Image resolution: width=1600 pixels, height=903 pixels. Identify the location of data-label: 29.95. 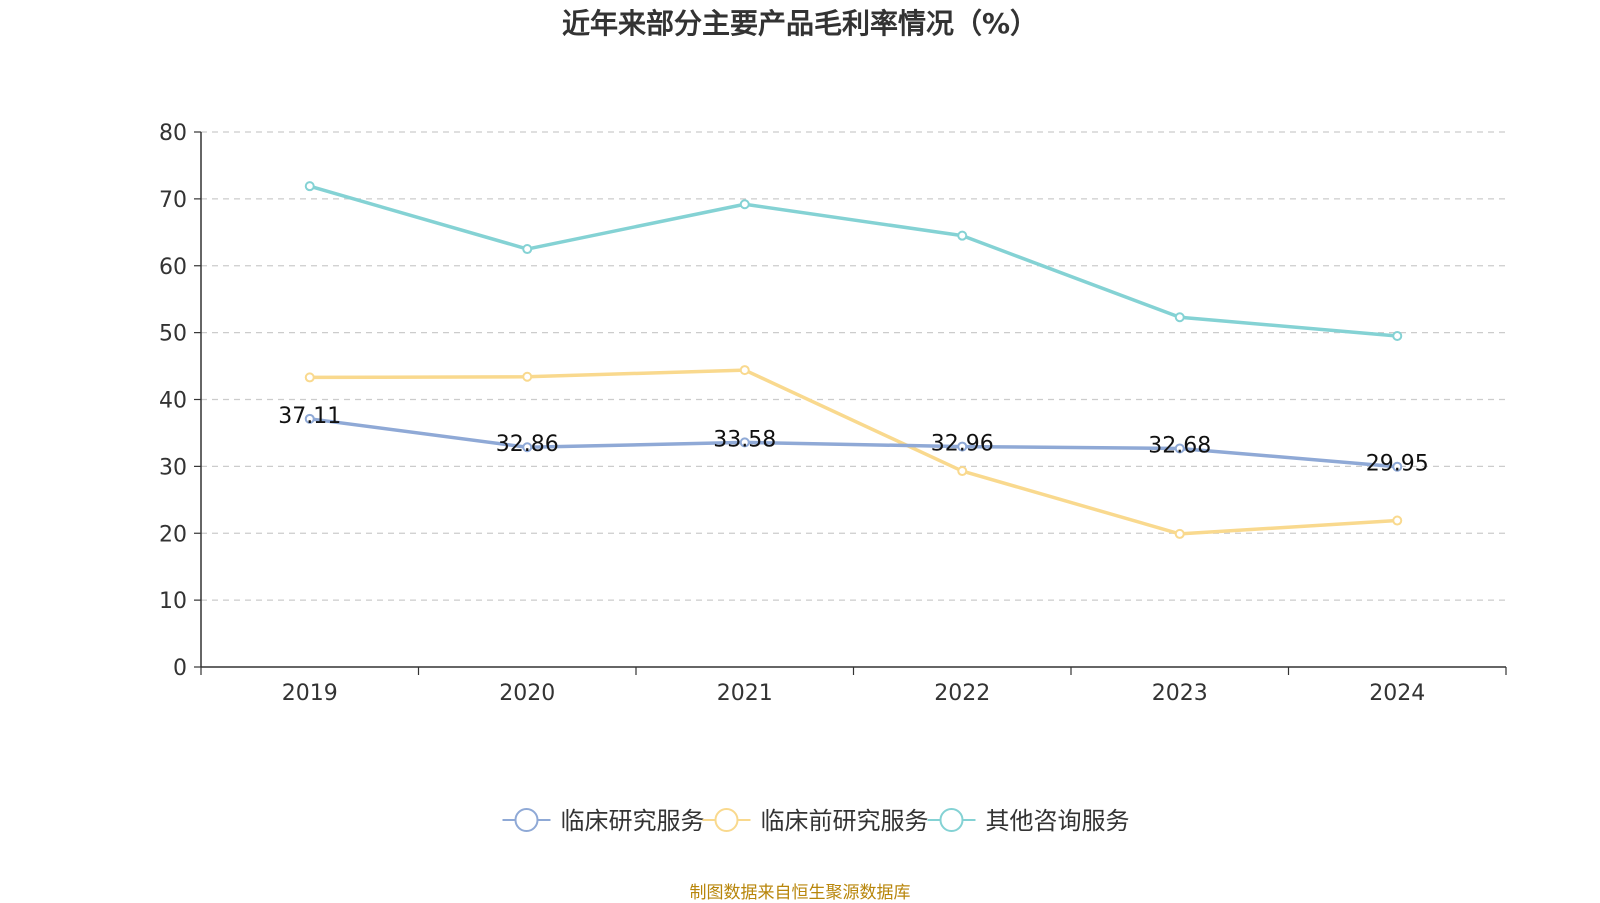
(1397, 464).